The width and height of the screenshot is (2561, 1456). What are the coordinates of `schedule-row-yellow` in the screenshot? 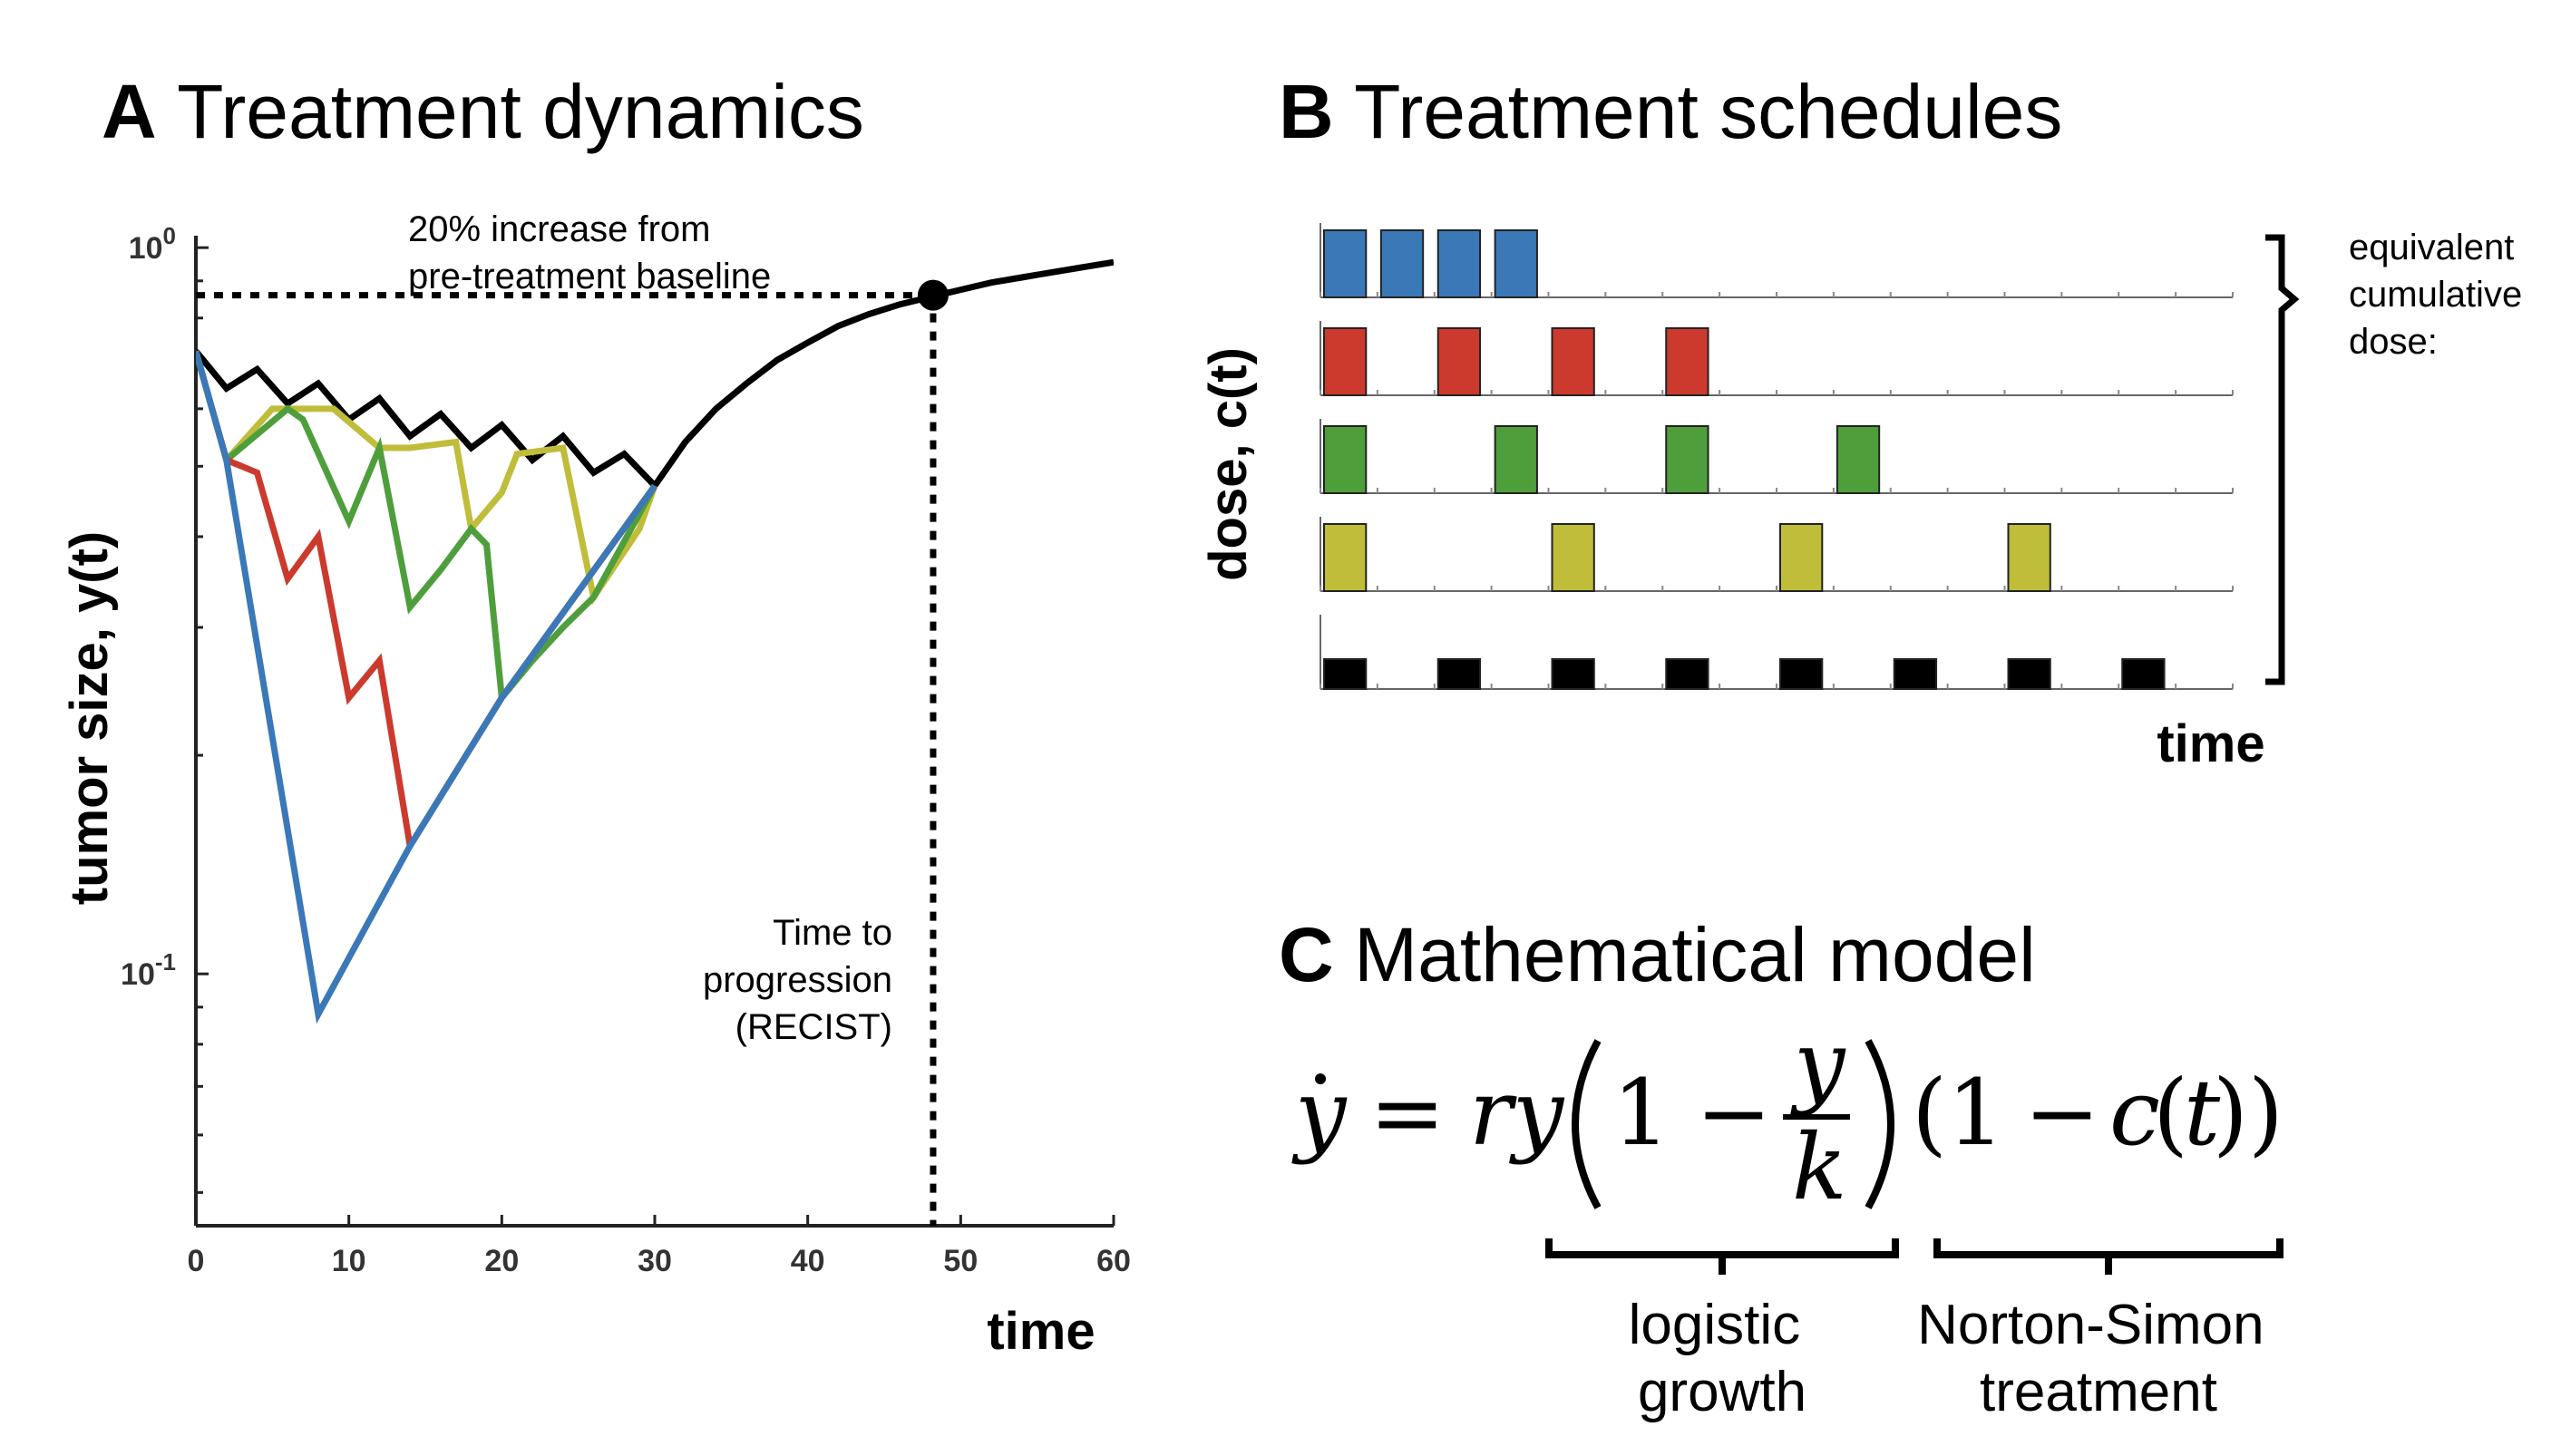 It's located at (1776, 554).